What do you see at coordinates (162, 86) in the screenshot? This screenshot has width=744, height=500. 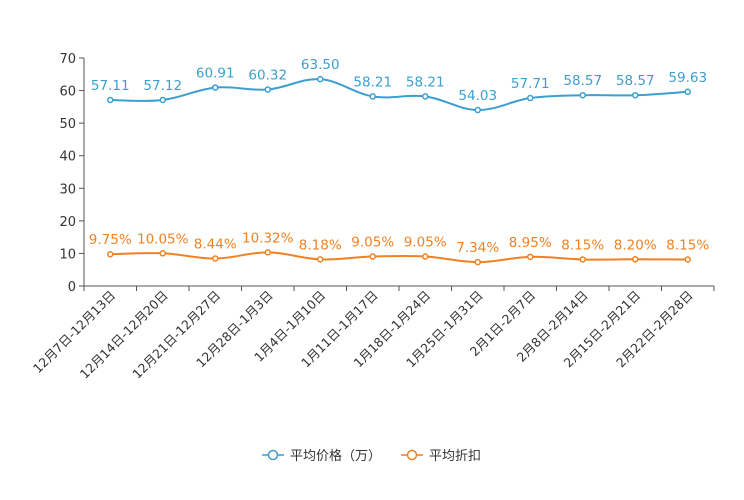 I see `data-label: 57.12` at bounding box center [162, 86].